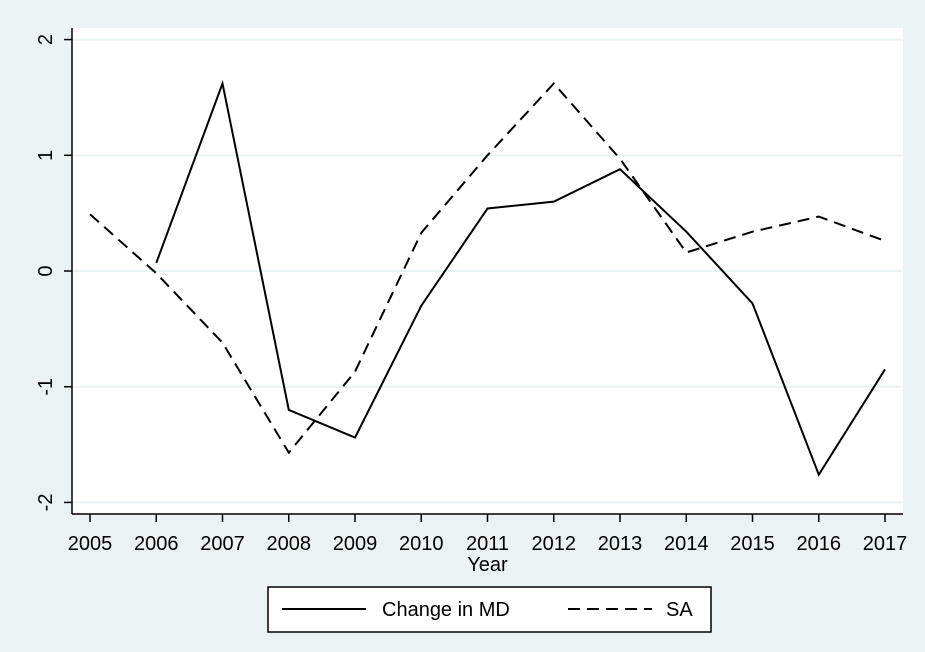  Describe the element at coordinates (421, 544) in the screenshot. I see `x-tick-label: 2010` at that location.